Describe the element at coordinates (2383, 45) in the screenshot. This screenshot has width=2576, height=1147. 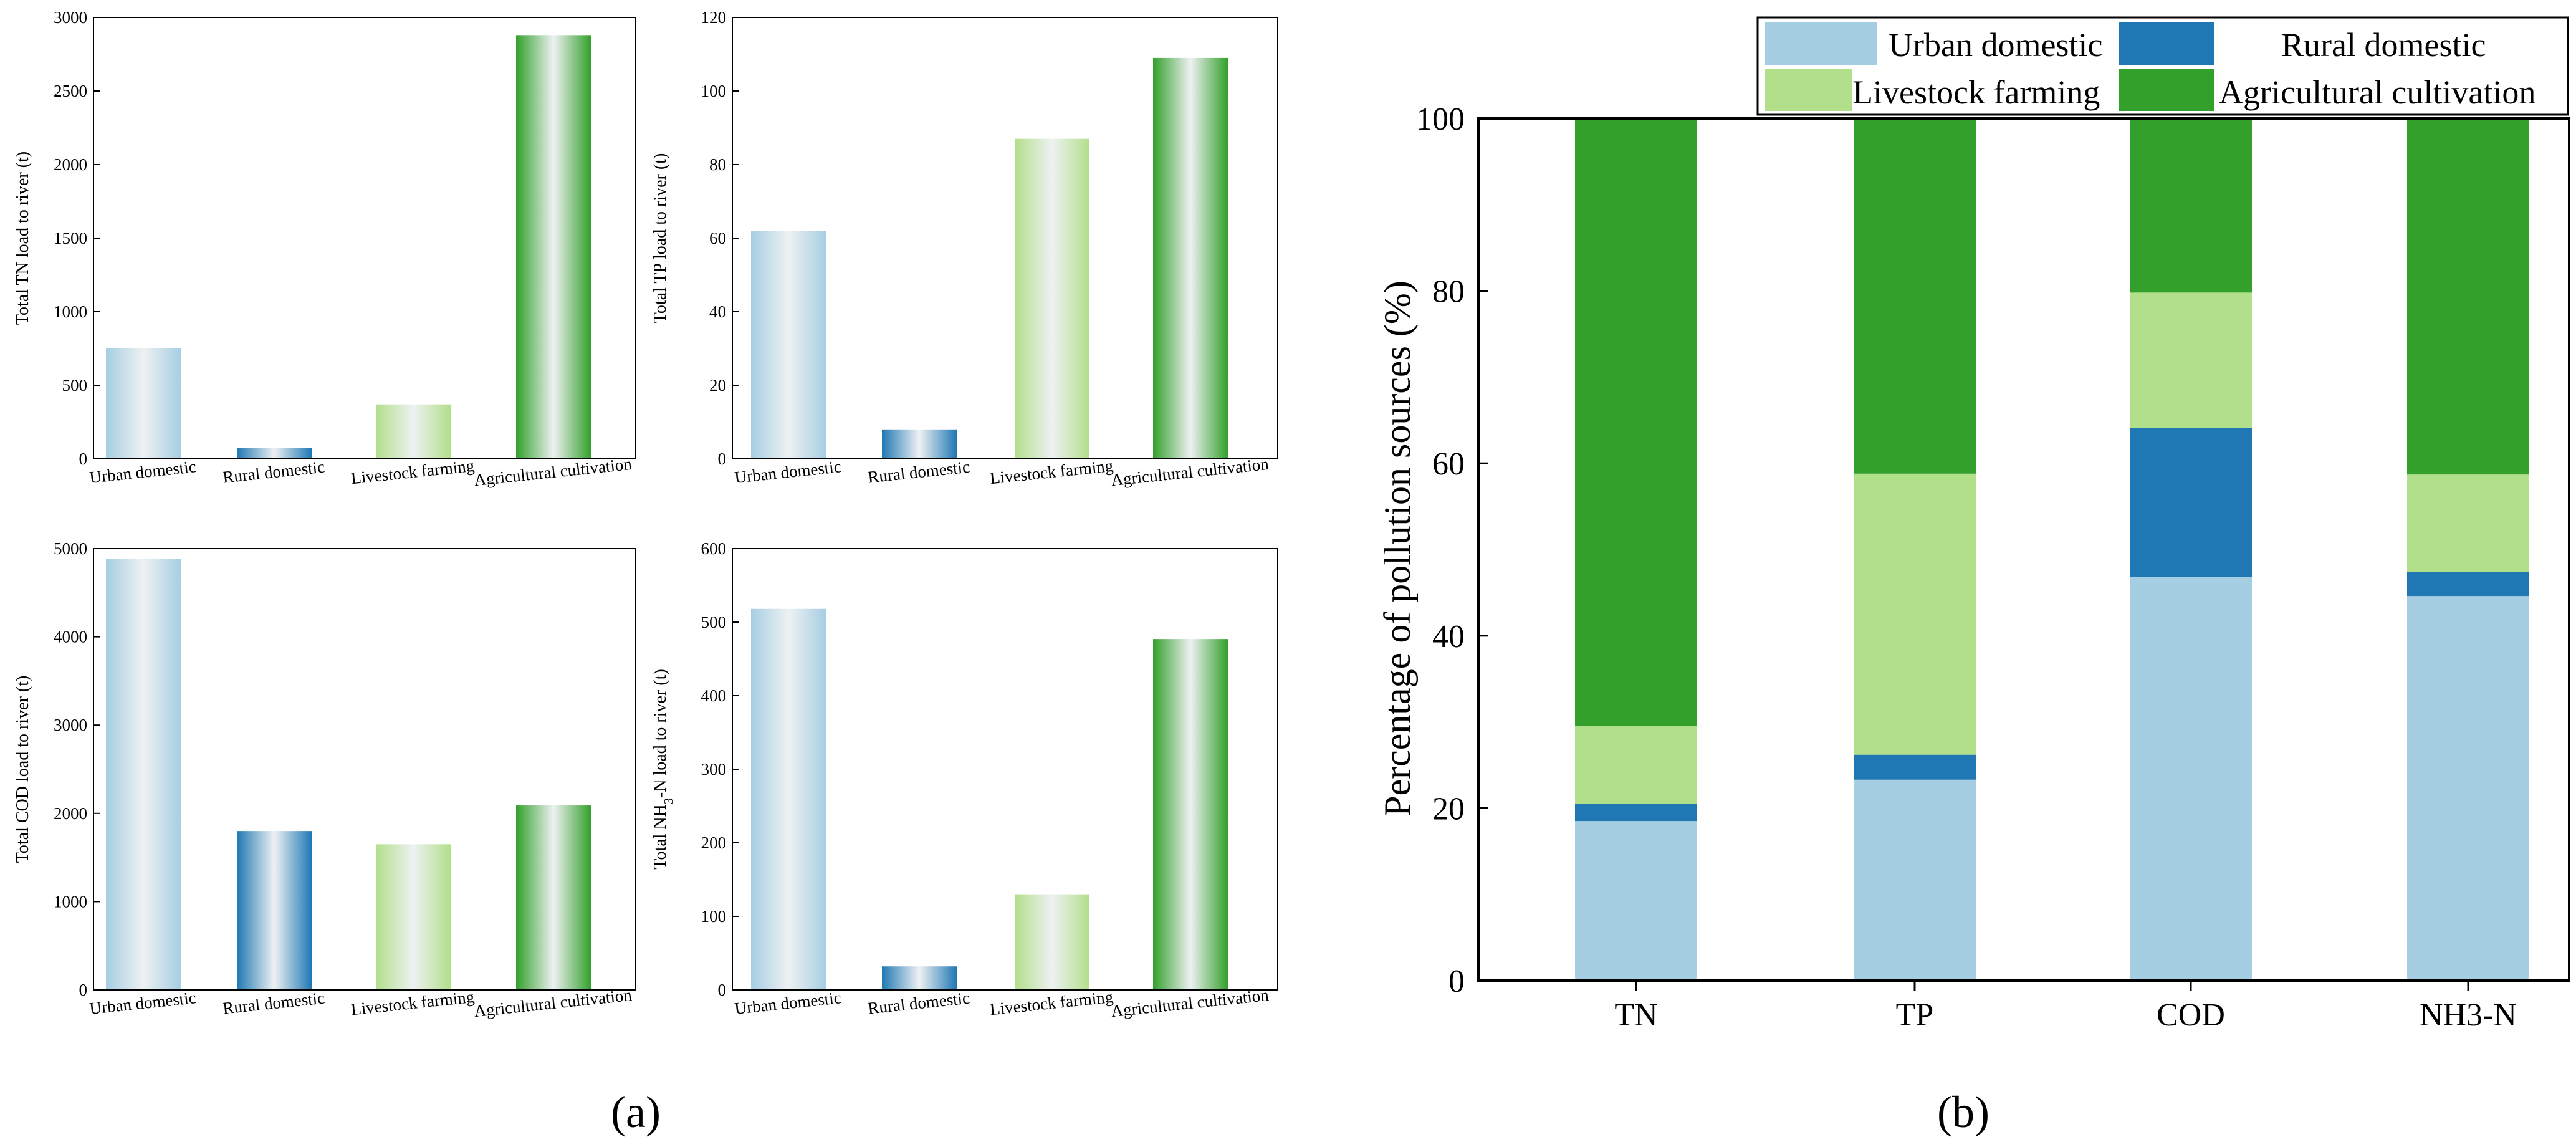
I see `legend-label: Rural domestic` at that location.